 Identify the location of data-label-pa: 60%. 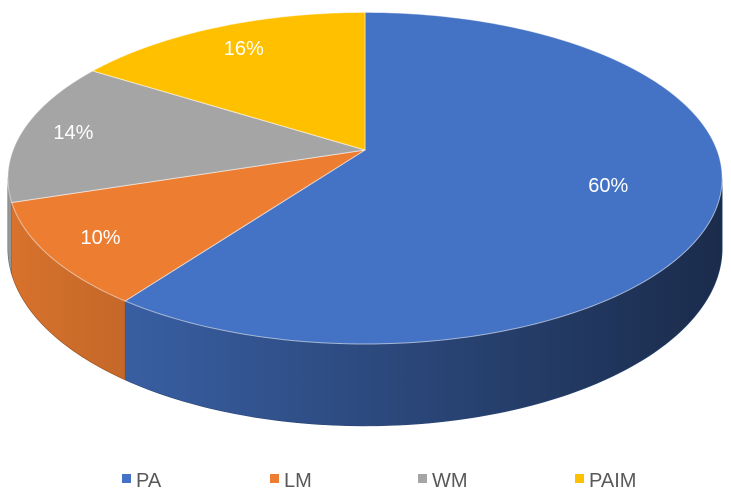
(608, 186).